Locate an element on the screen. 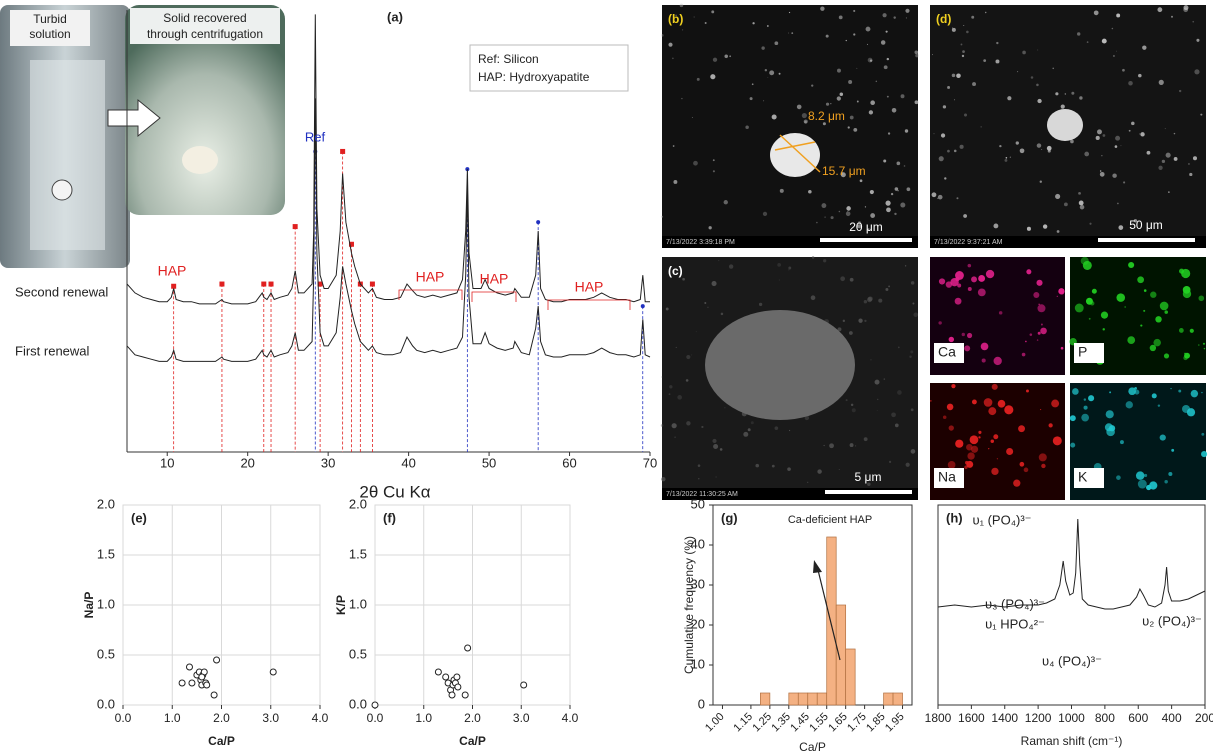 The height and width of the screenshot is (751, 1213). x-tick-label: 1800 is located at coordinates (938, 718).